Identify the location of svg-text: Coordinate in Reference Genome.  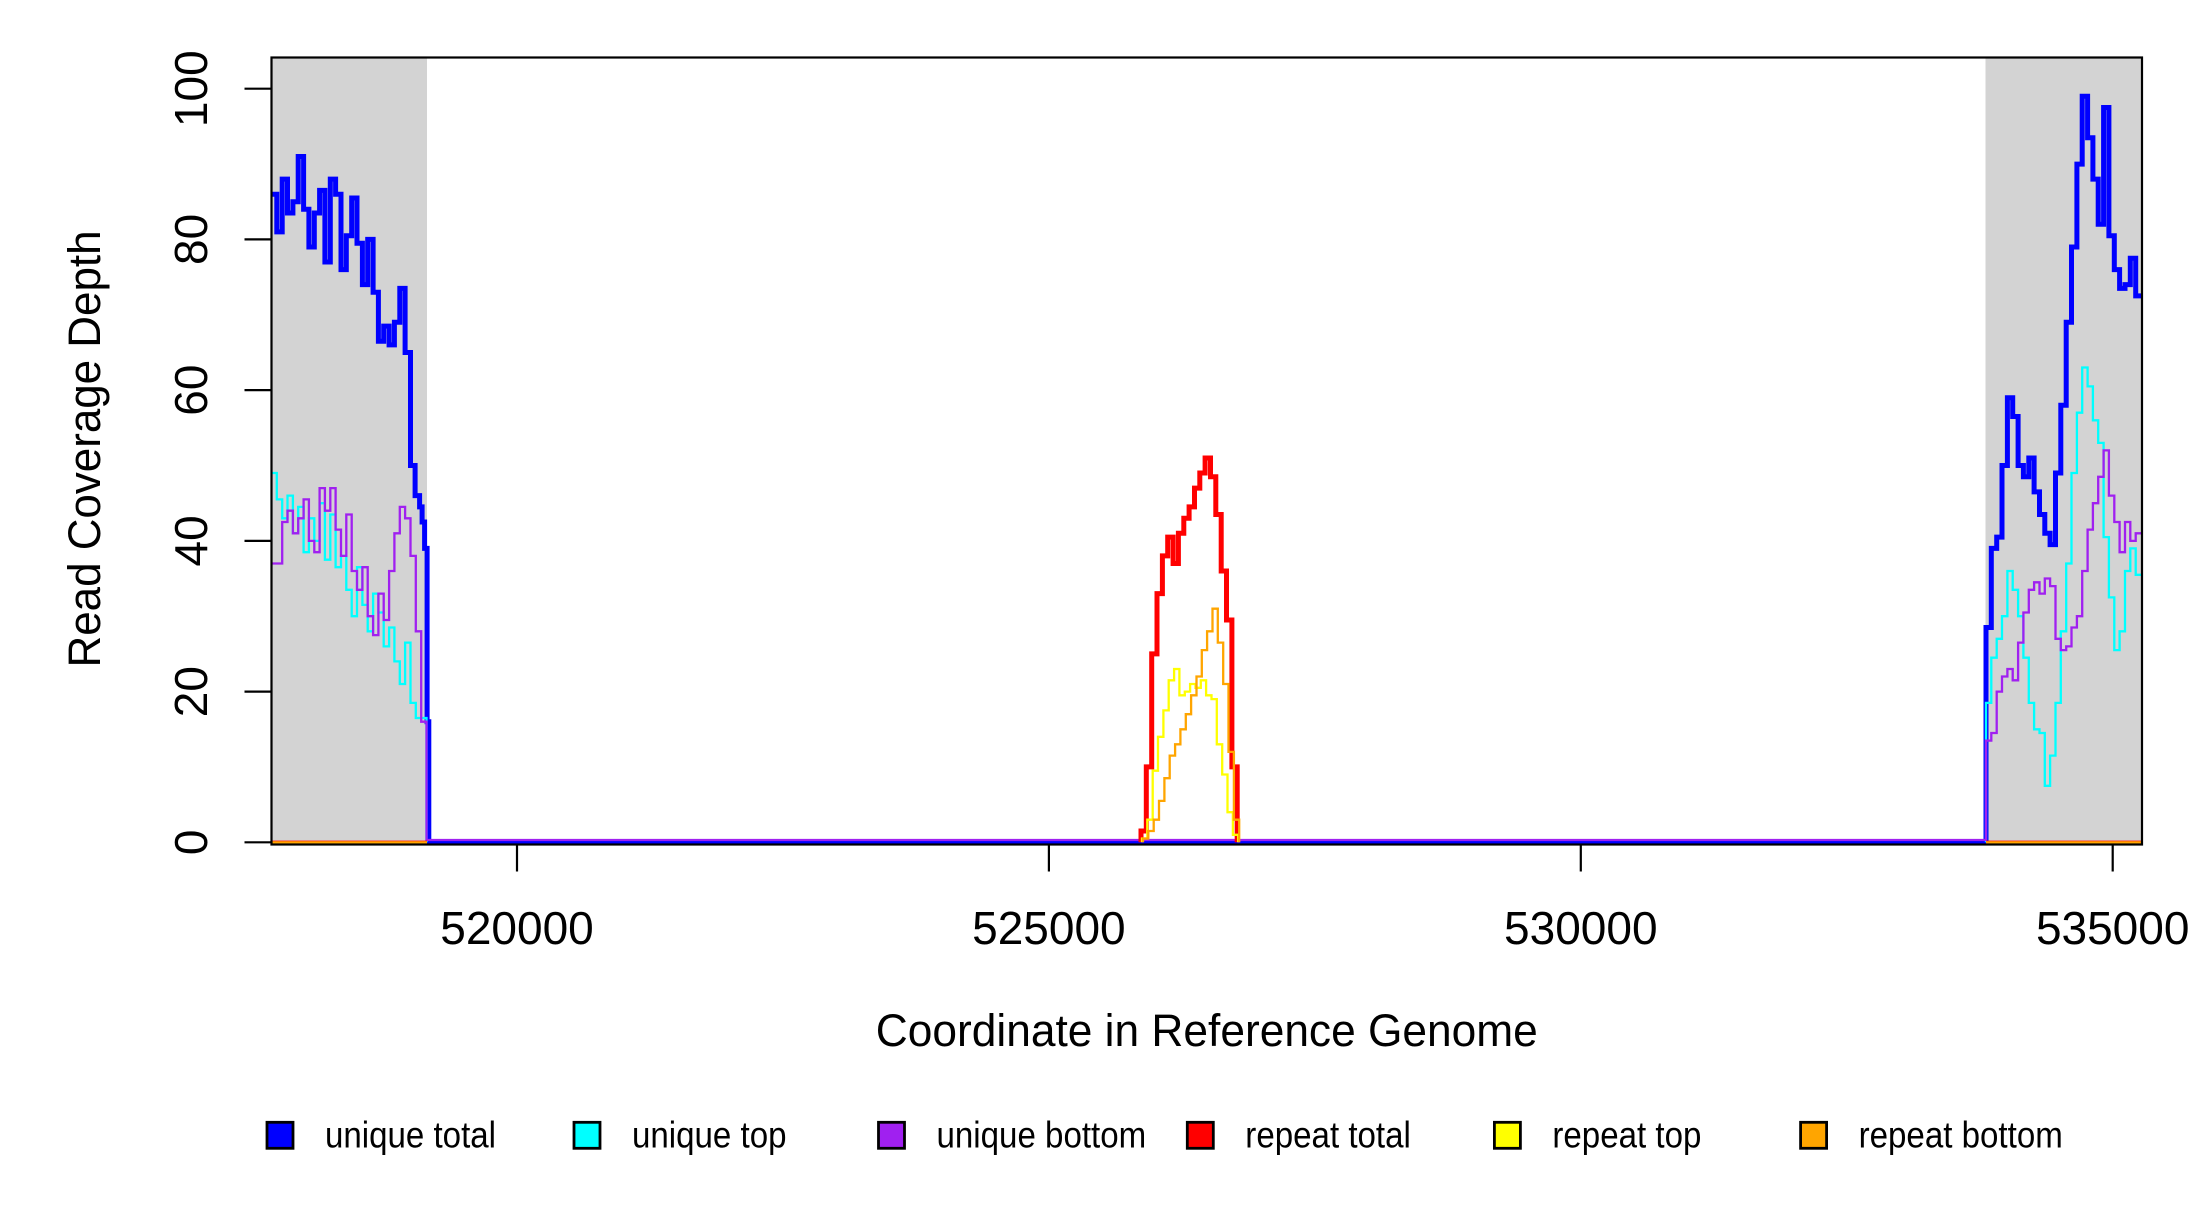
(1207, 1030).